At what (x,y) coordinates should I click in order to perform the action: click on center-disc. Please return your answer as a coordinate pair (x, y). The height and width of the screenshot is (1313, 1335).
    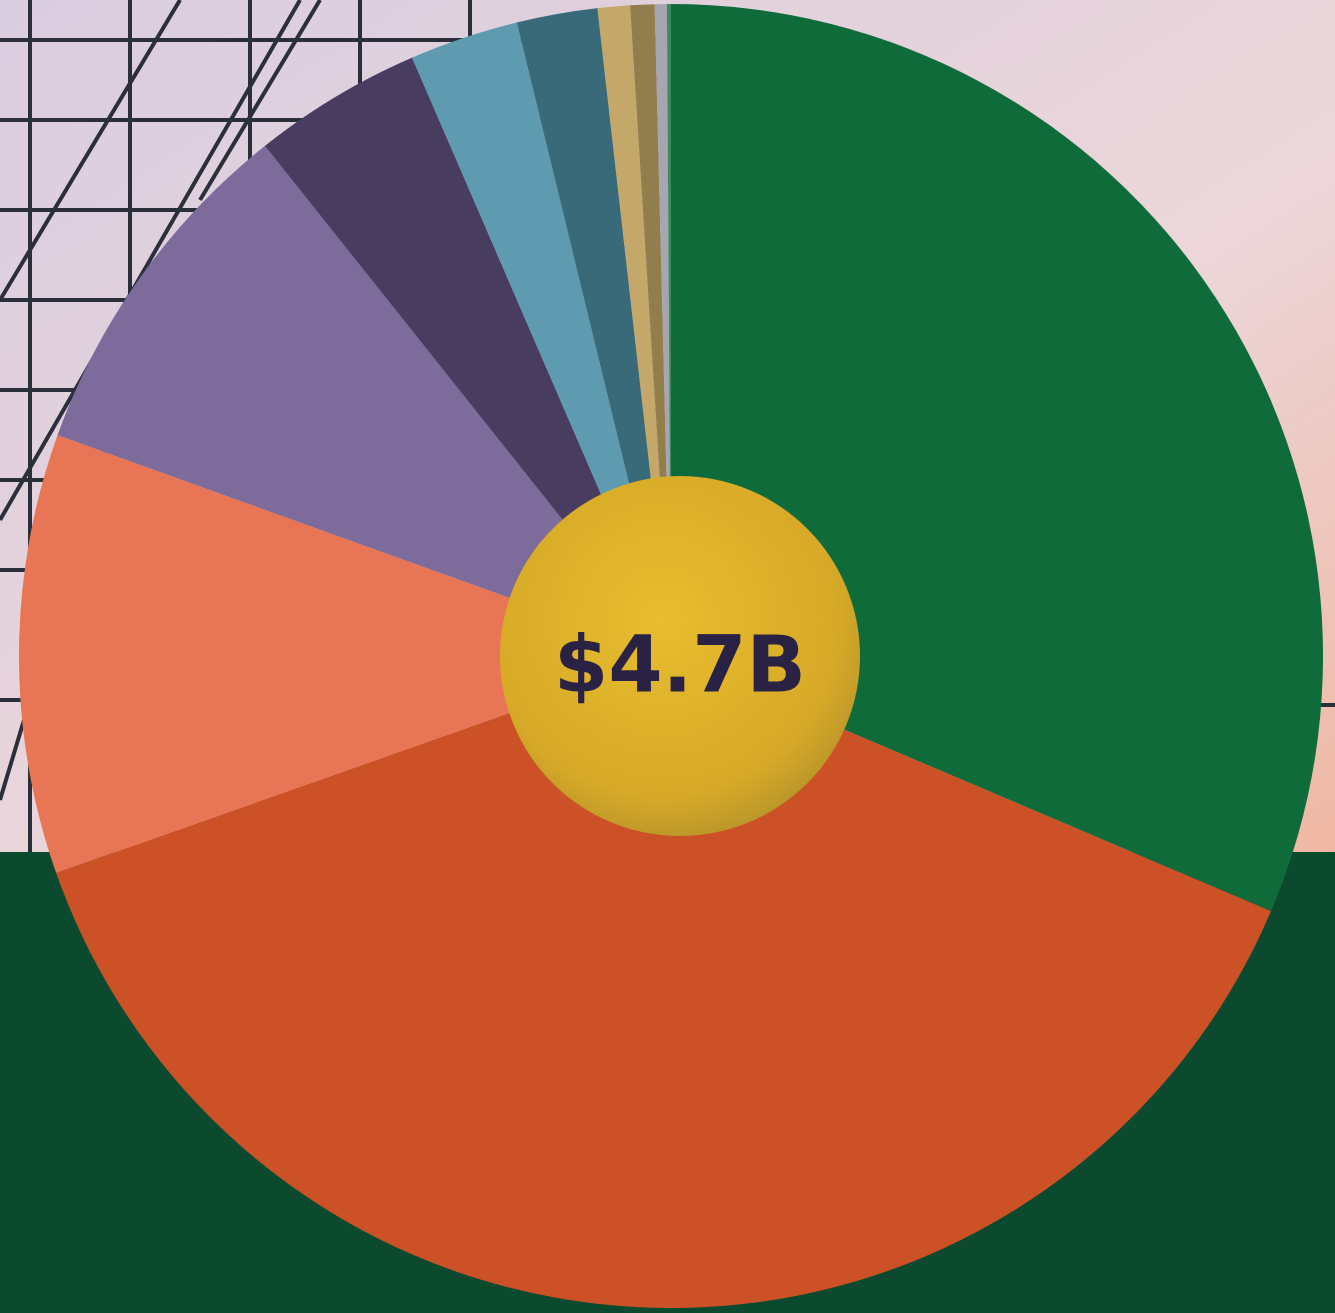
    Looking at the image, I should click on (680, 656).